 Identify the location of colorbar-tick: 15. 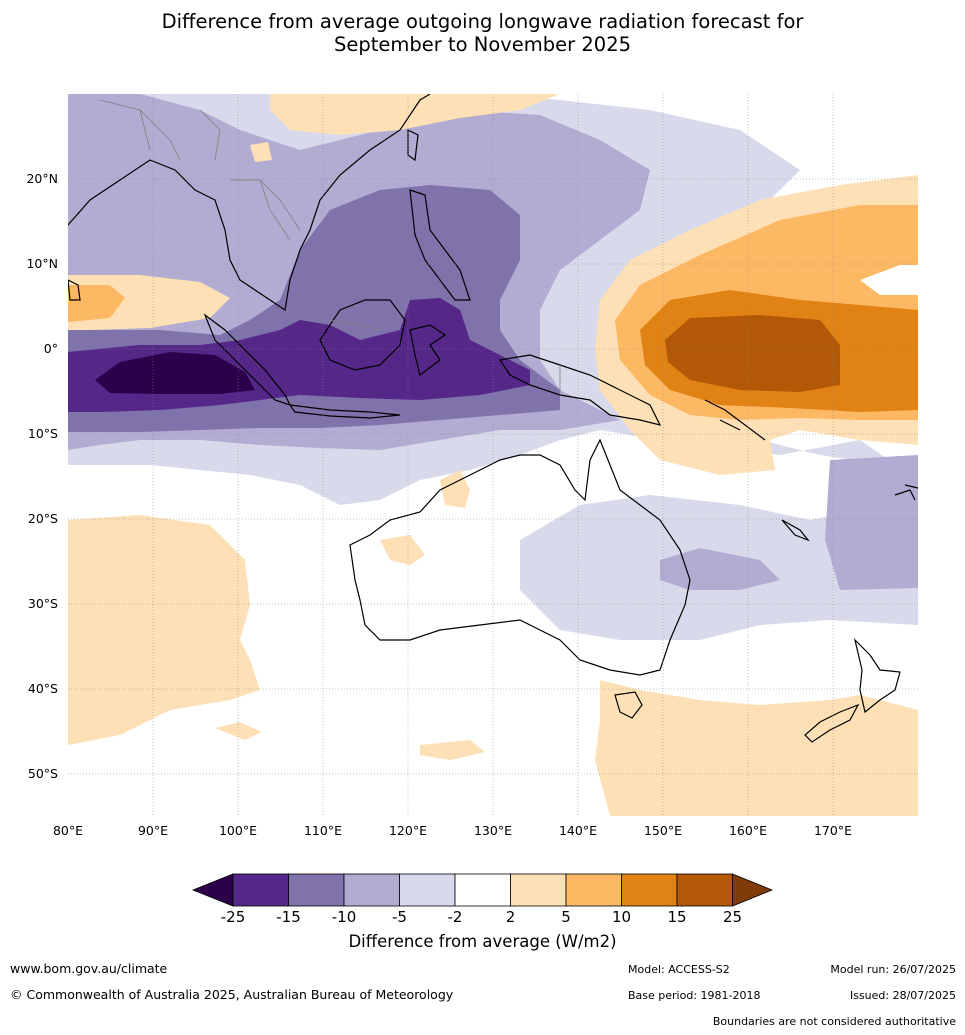
(676, 917).